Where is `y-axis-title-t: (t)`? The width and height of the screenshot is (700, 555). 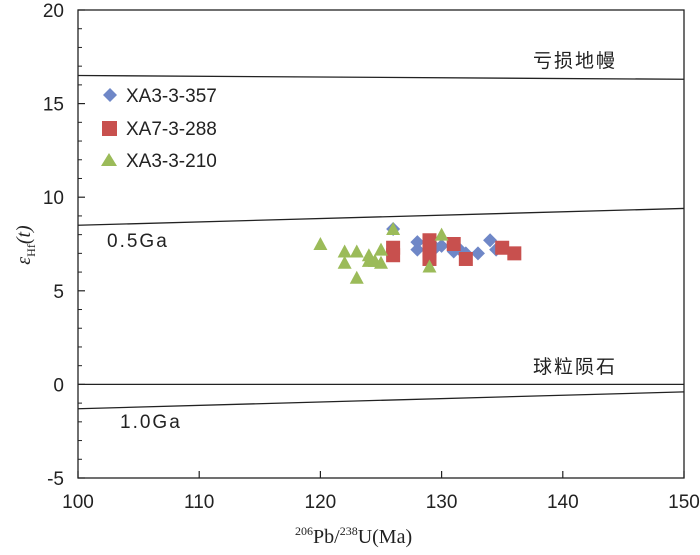 y-axis-title-t: (t) is located at coordinates (24, 234).